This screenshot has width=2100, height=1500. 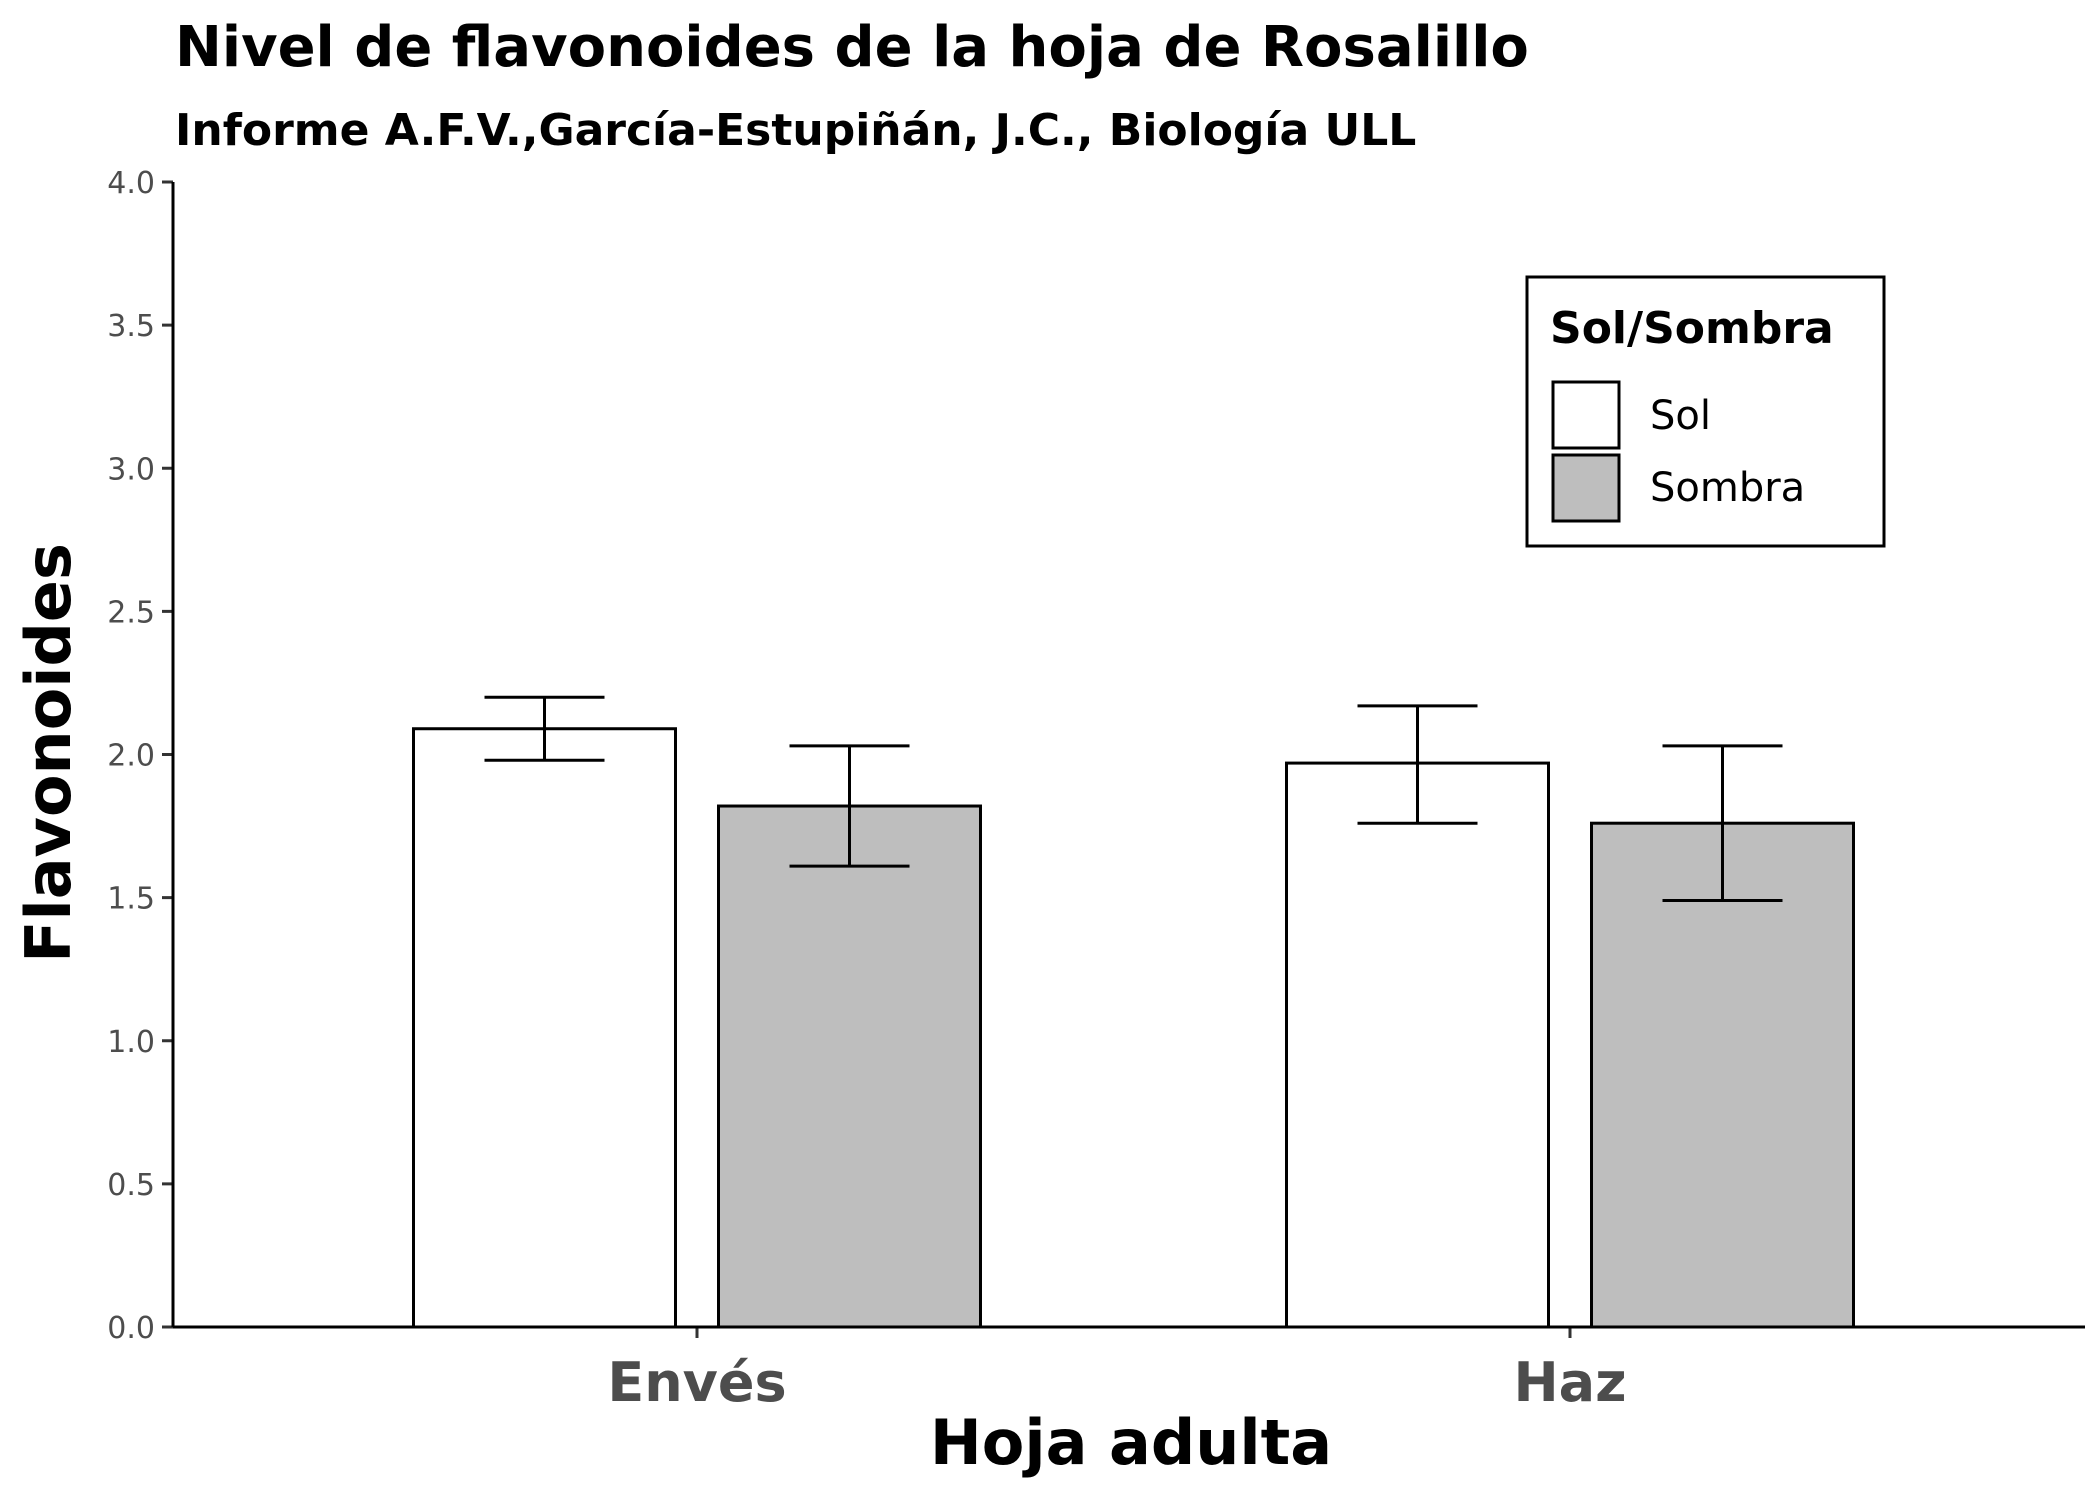 I want to click on x-axis-title: Hoja adulta, so click(x=1131, y=1442).